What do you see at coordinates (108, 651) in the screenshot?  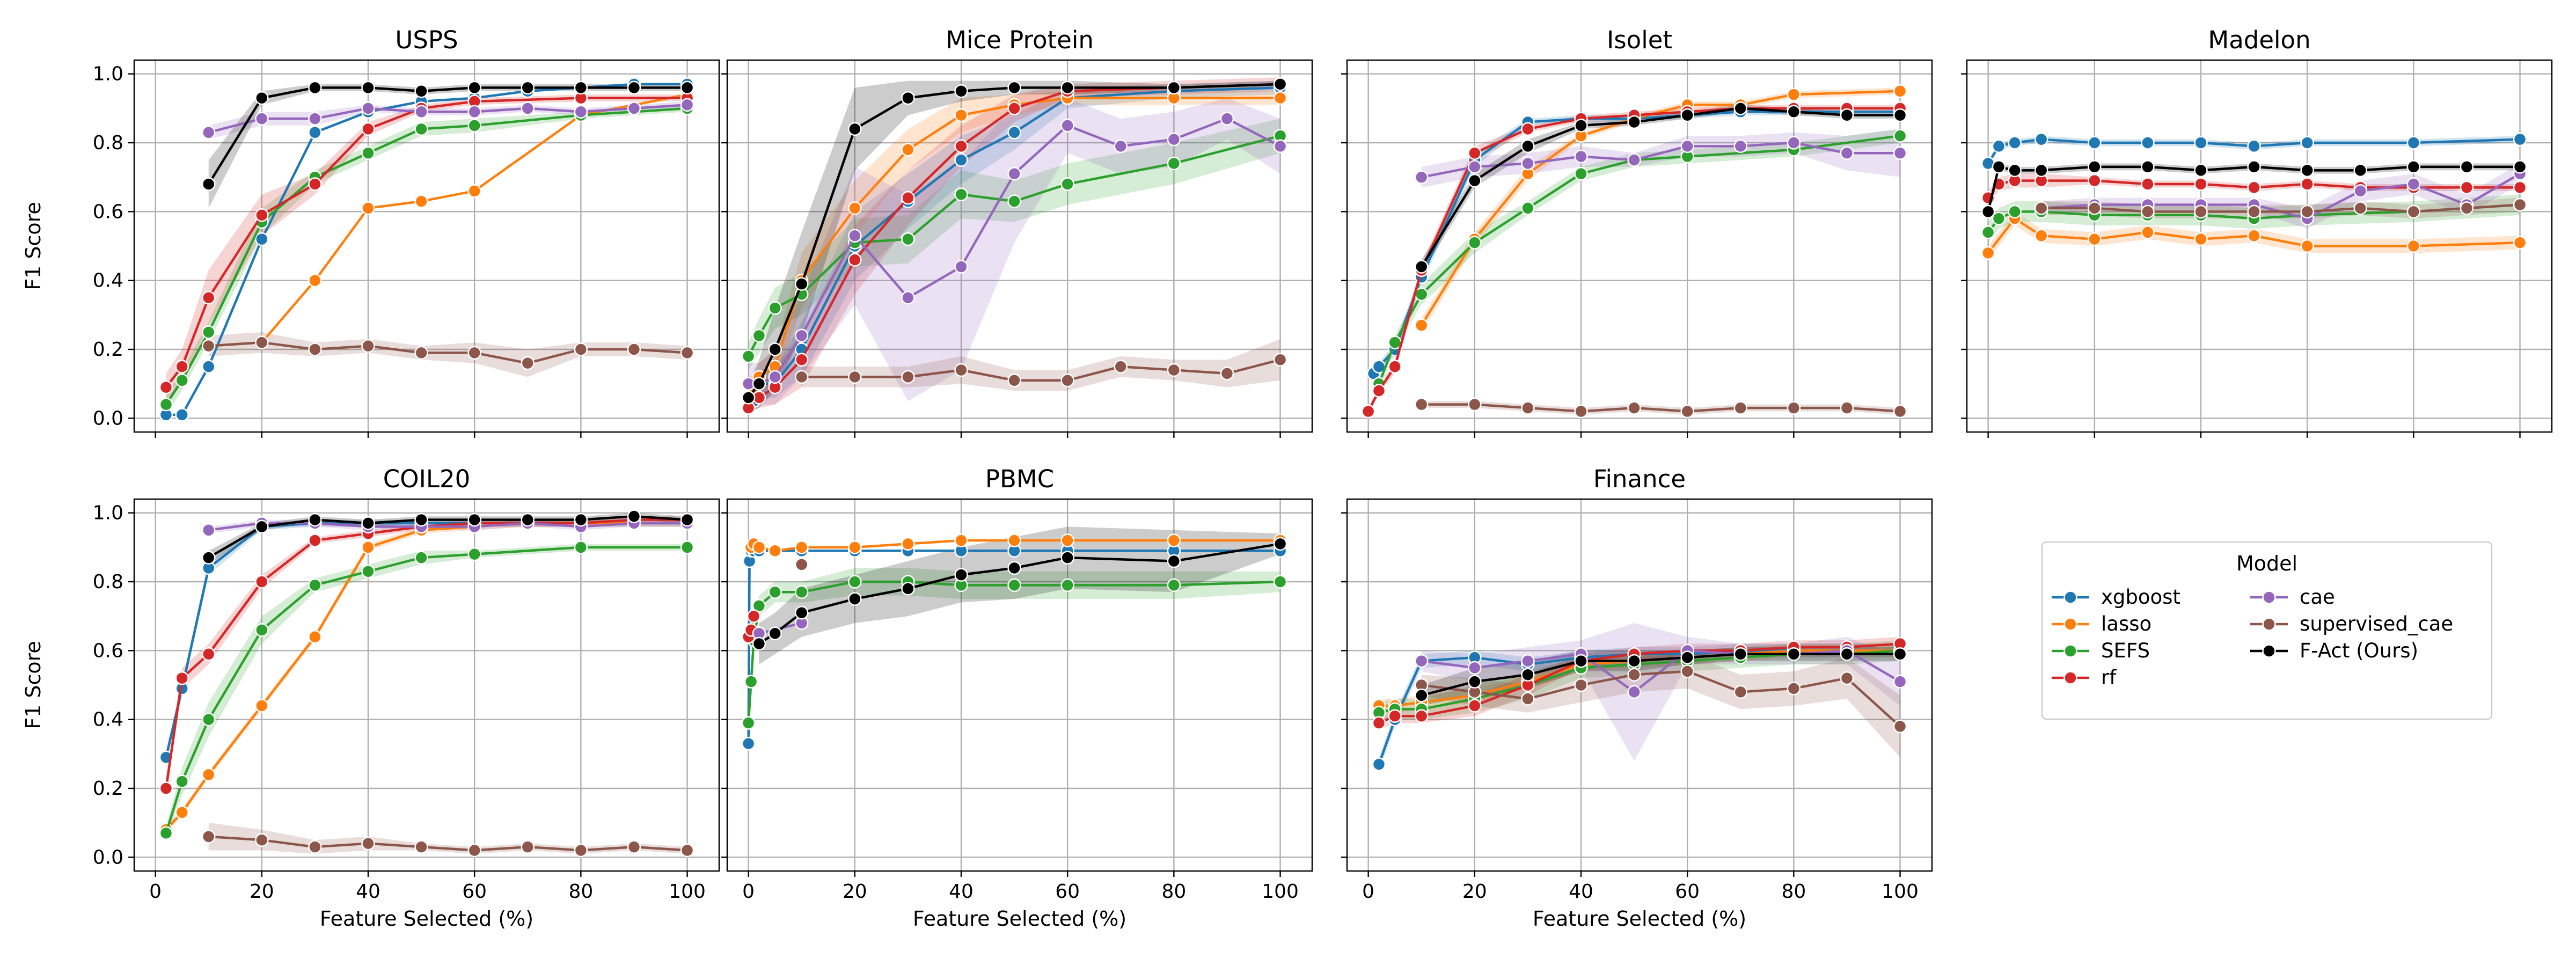 I see `y-tick-label: 0.6` at bounding box center [108, 651].